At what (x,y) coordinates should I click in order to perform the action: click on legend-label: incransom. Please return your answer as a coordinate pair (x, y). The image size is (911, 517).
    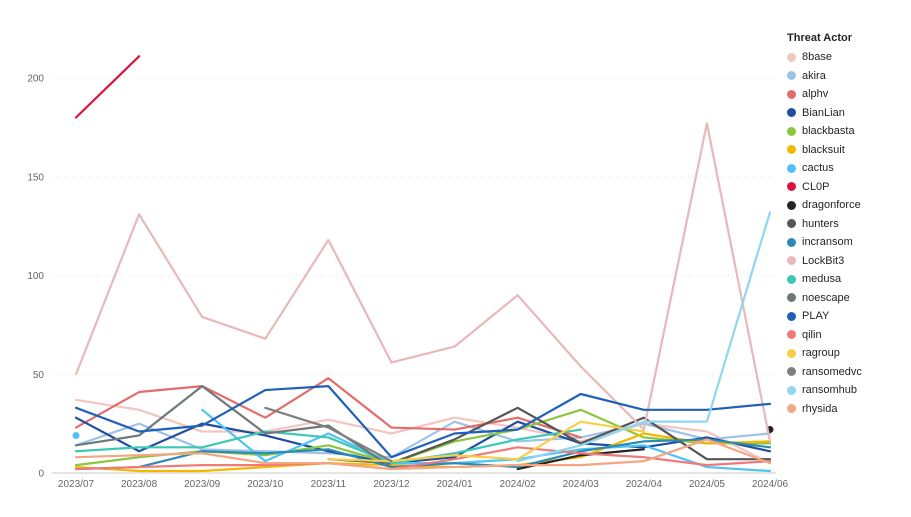
    Looking at the image, I should click on (827, 242).